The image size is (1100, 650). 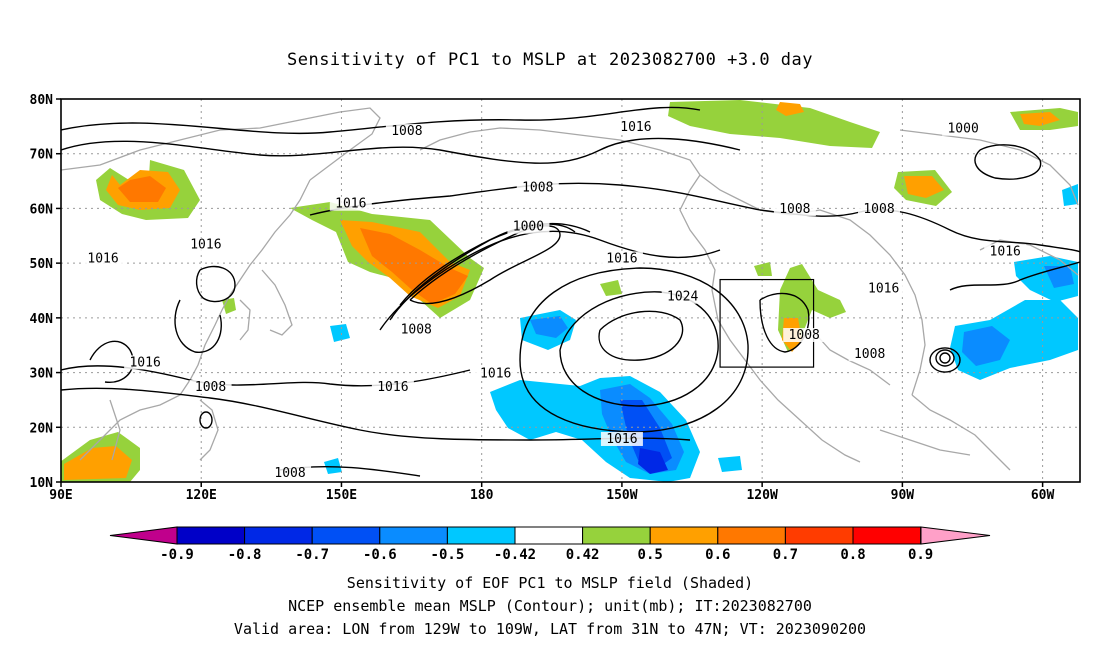 What do you see at coordinates (245, 555) in the screenshot?
I see `colorbar-label: -0.8` at bounding box center [245, 555].